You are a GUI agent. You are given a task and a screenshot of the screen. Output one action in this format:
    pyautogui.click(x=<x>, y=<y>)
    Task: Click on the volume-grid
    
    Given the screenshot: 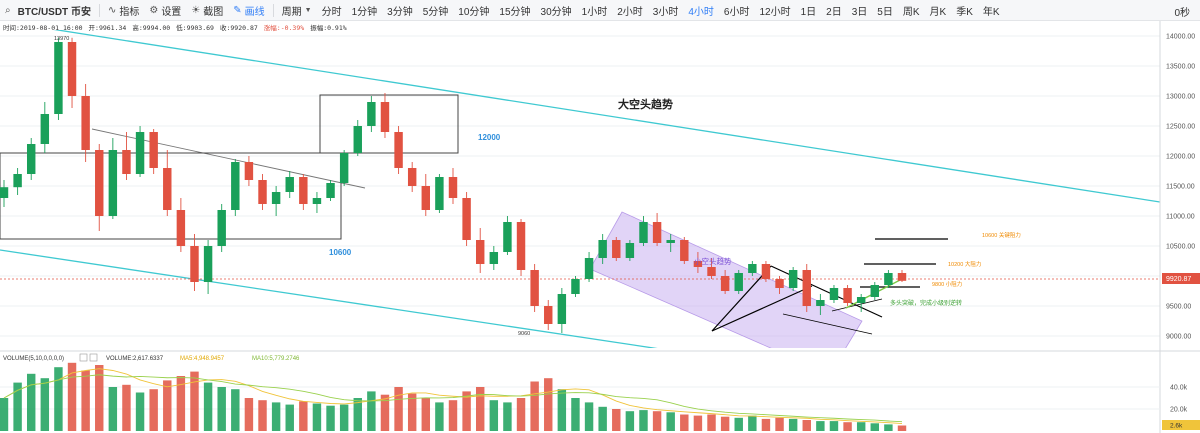 What is the action you would take?
    pyautogui.click(x=580, y=398)
    